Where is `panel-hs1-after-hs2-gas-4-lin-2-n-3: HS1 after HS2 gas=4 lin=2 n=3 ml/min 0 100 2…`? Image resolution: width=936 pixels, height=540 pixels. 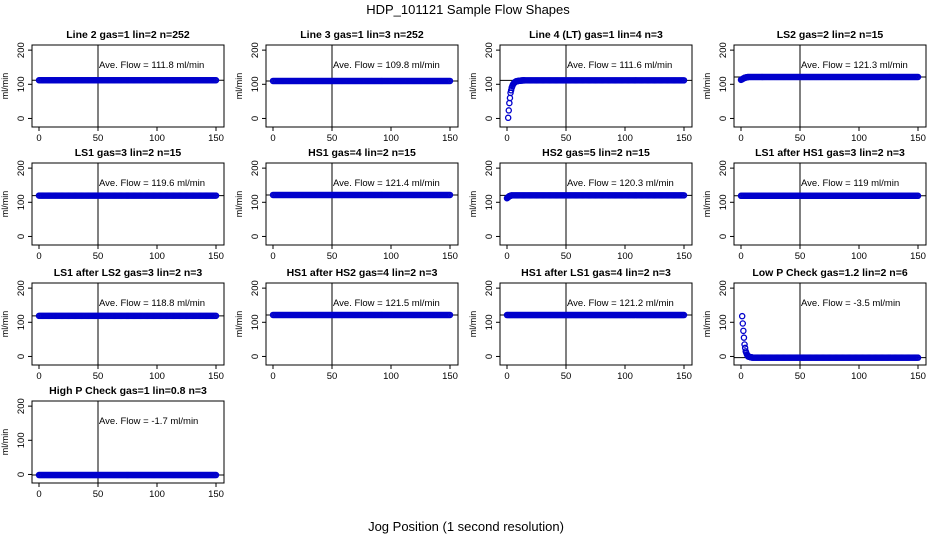
panel-hs1-after-hs2-gas-4-lin-2-n-3: HS1 after HS2 gas=4 lin=2 n=3 ml/min 0 100 2… is located at coordinates (346, 324).